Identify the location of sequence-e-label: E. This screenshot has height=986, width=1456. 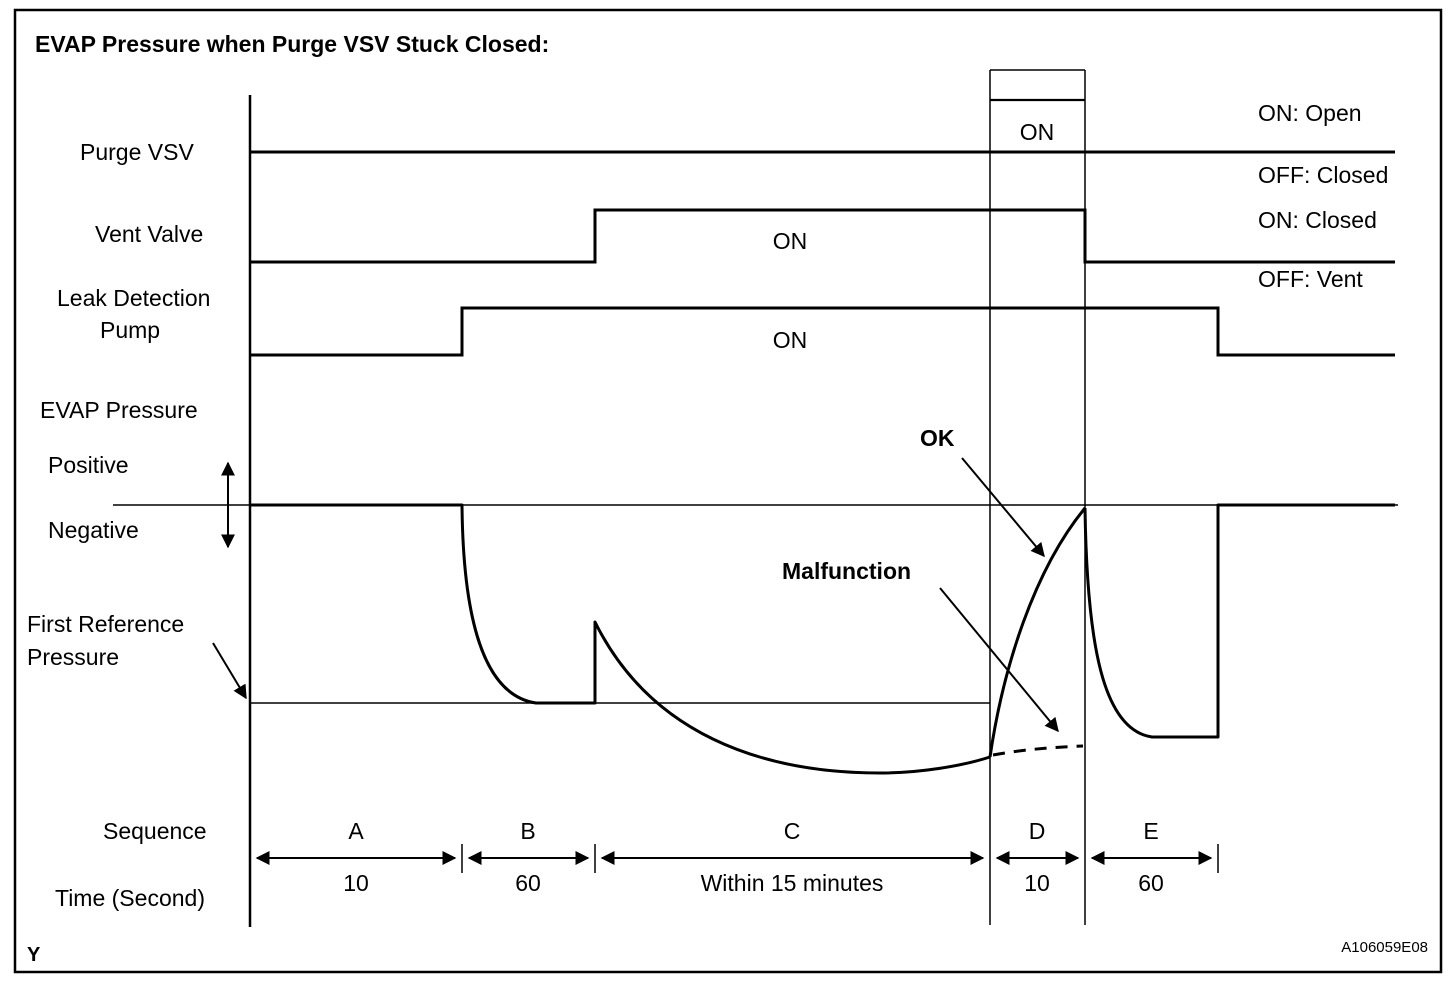
(1150, 831).